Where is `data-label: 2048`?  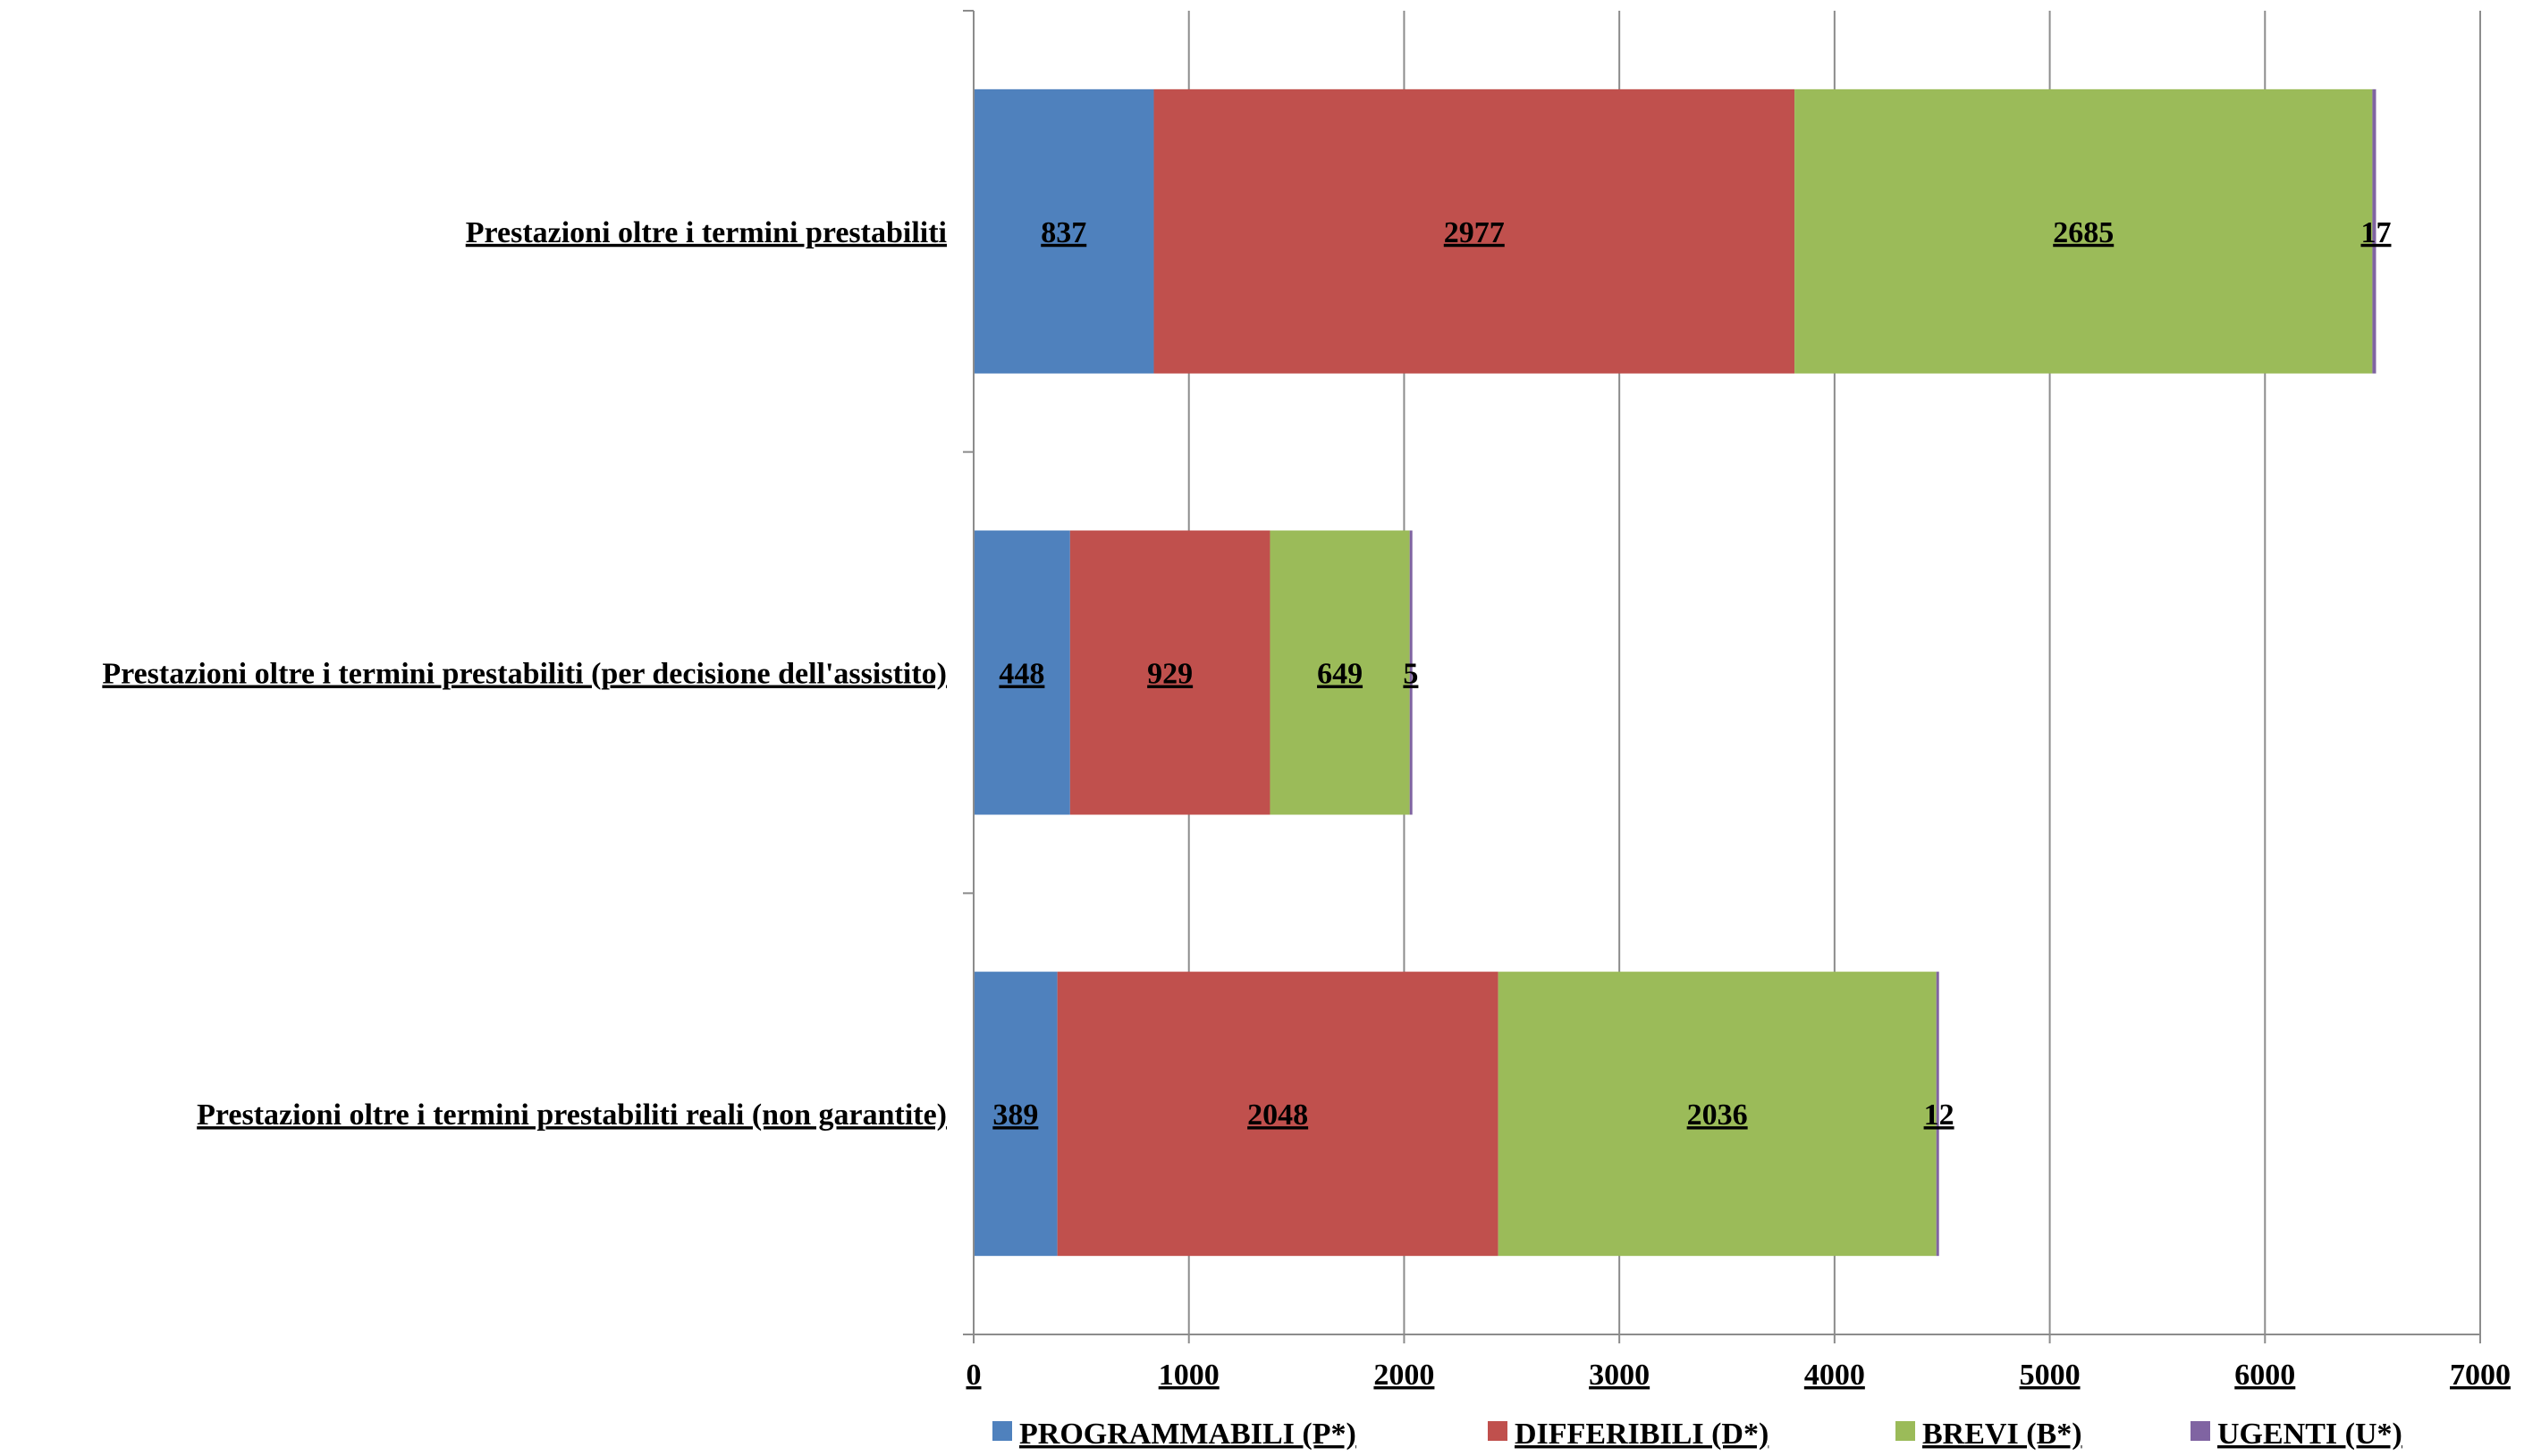
data-label: 2048 is located at coordinates (1277, 1115).